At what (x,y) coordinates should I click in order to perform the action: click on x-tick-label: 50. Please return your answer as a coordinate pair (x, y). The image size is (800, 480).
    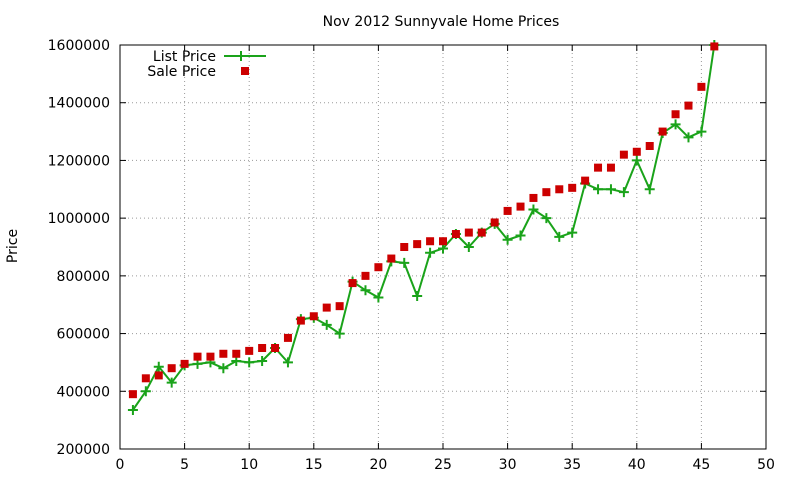
    Looking at the image, I should click on (766, 465).